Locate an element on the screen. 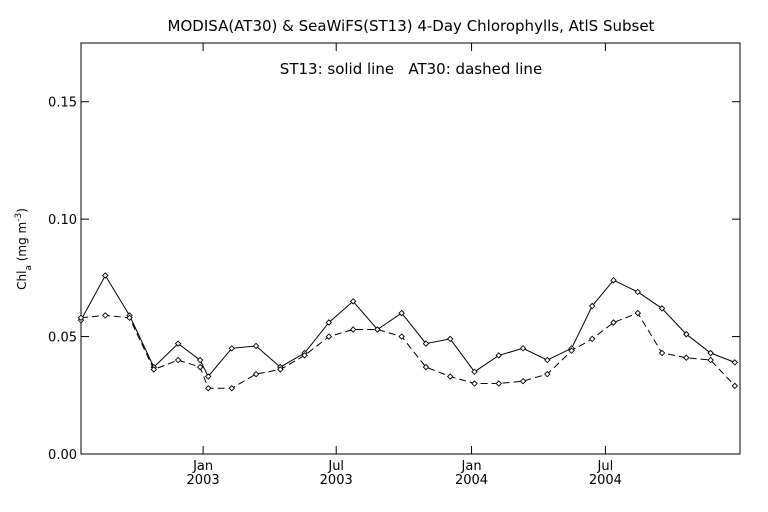 The width and height of the screenshot is (768, 512). y-axis-label: Chla (mg m-3) is located at coordinates (24, 249).